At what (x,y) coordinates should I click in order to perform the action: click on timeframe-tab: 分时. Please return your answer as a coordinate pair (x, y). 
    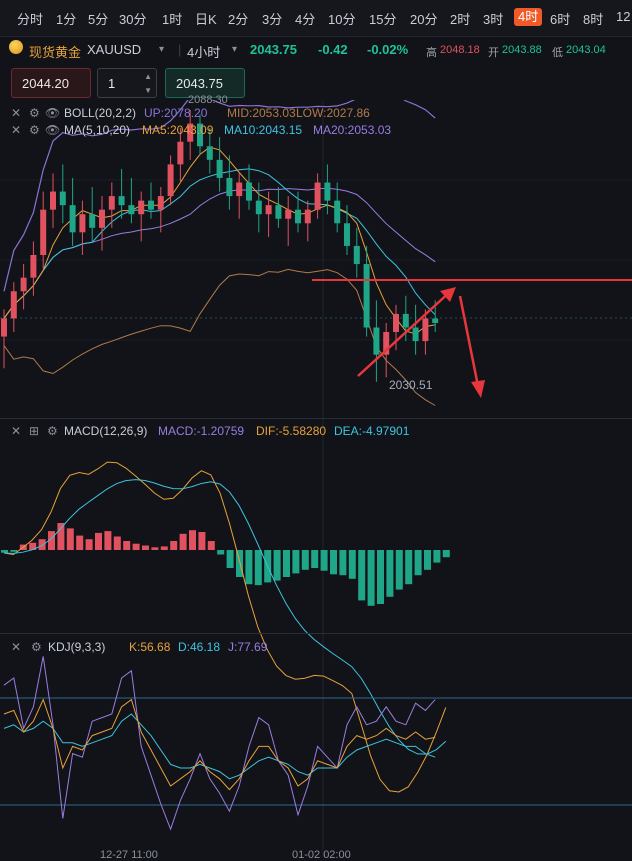
    Looking at the image, I should click on (30, 19).